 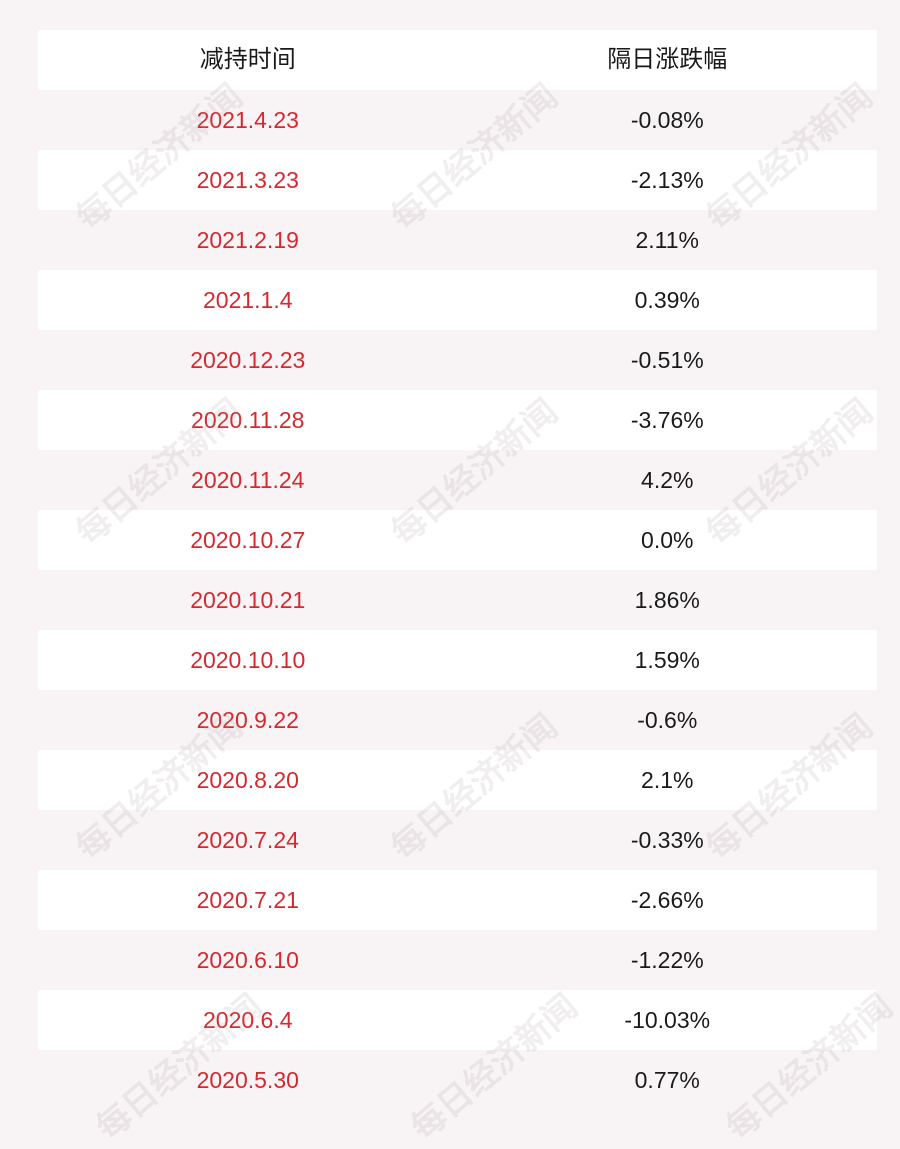 What do you see at coordinates (457, 600) in the screenshot?
I see `table-row: 2020.10.21 1.86%` at bounding box center [457, 600].